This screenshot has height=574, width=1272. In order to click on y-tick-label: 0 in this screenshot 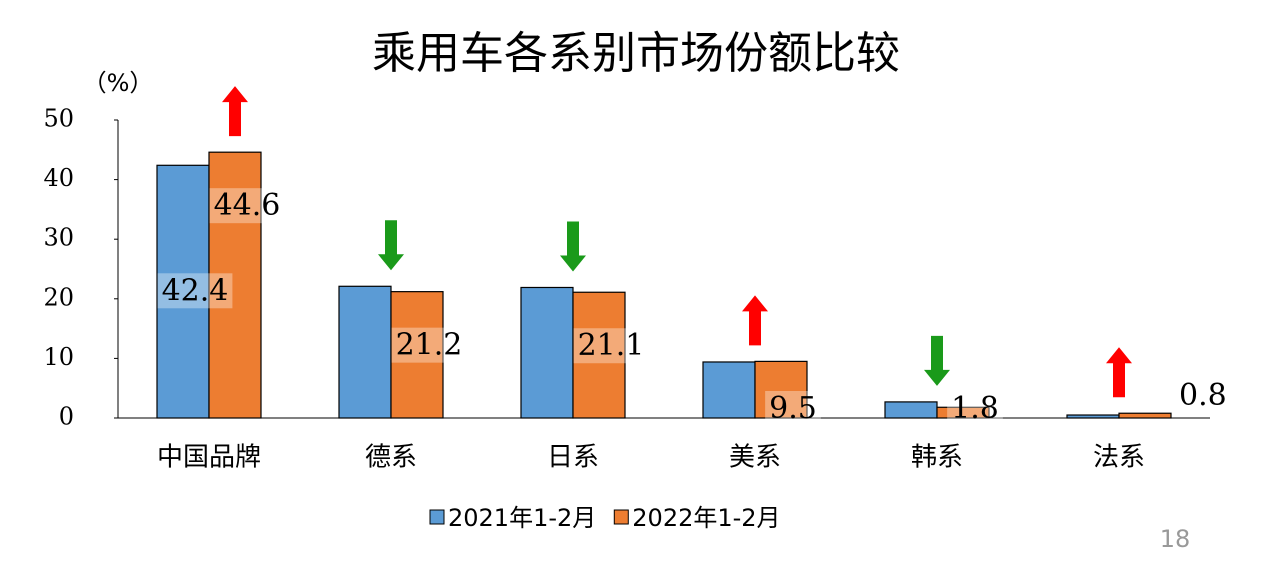, I will do `click(66, 417)`.